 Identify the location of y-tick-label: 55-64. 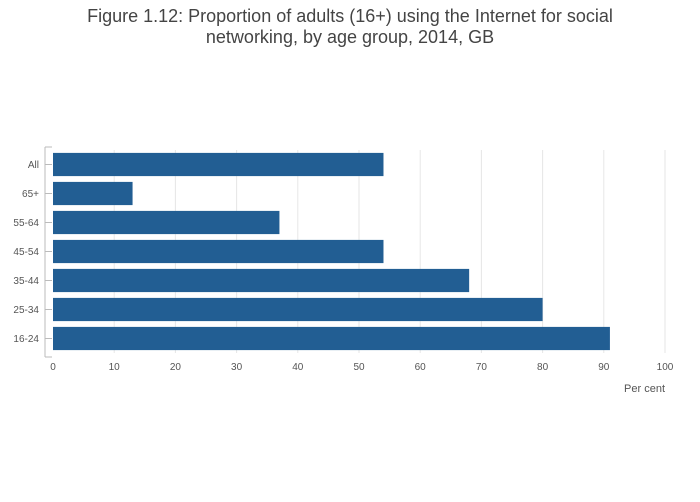
(26, 223).